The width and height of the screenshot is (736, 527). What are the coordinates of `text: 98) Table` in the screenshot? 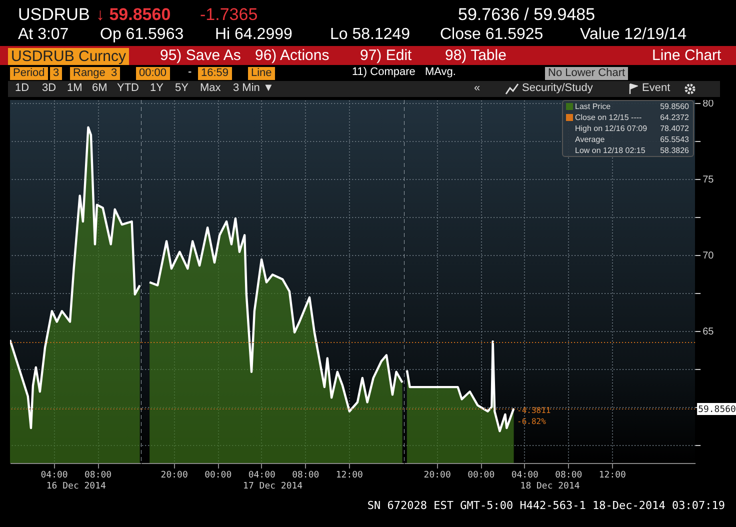 It's located at (475, 55).